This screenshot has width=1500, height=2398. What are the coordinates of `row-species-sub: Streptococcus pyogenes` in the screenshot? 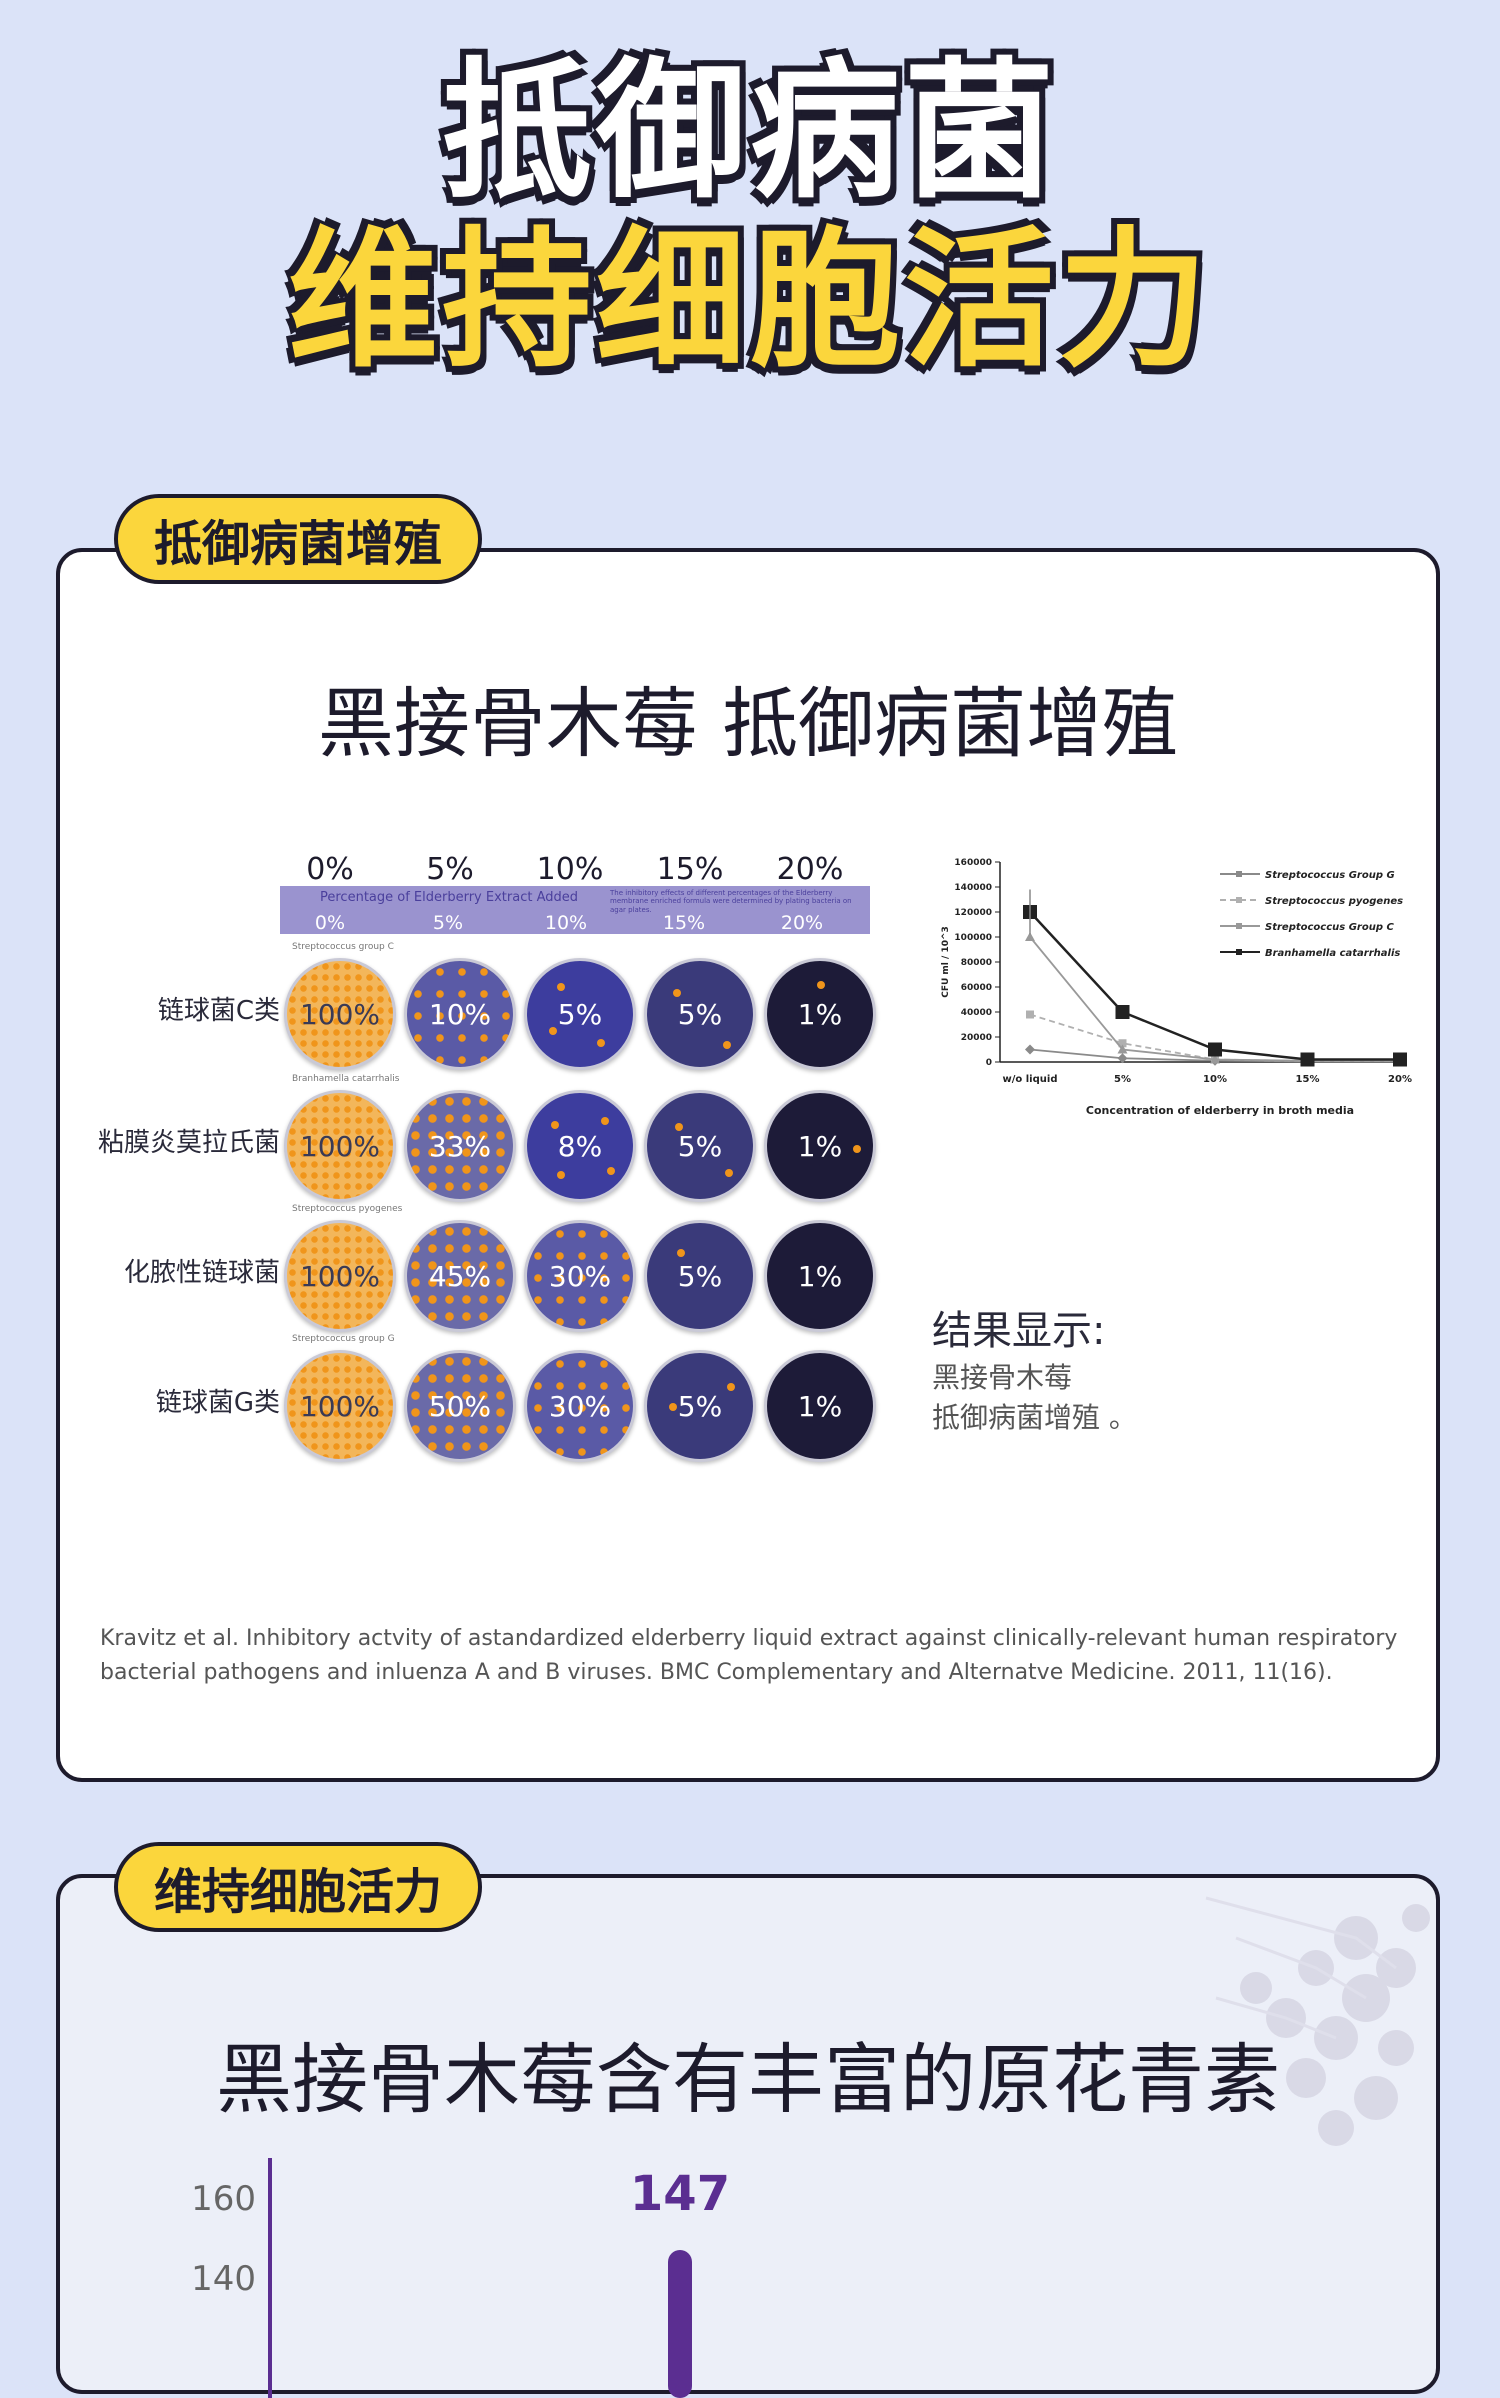 It's located at (347, 1209).